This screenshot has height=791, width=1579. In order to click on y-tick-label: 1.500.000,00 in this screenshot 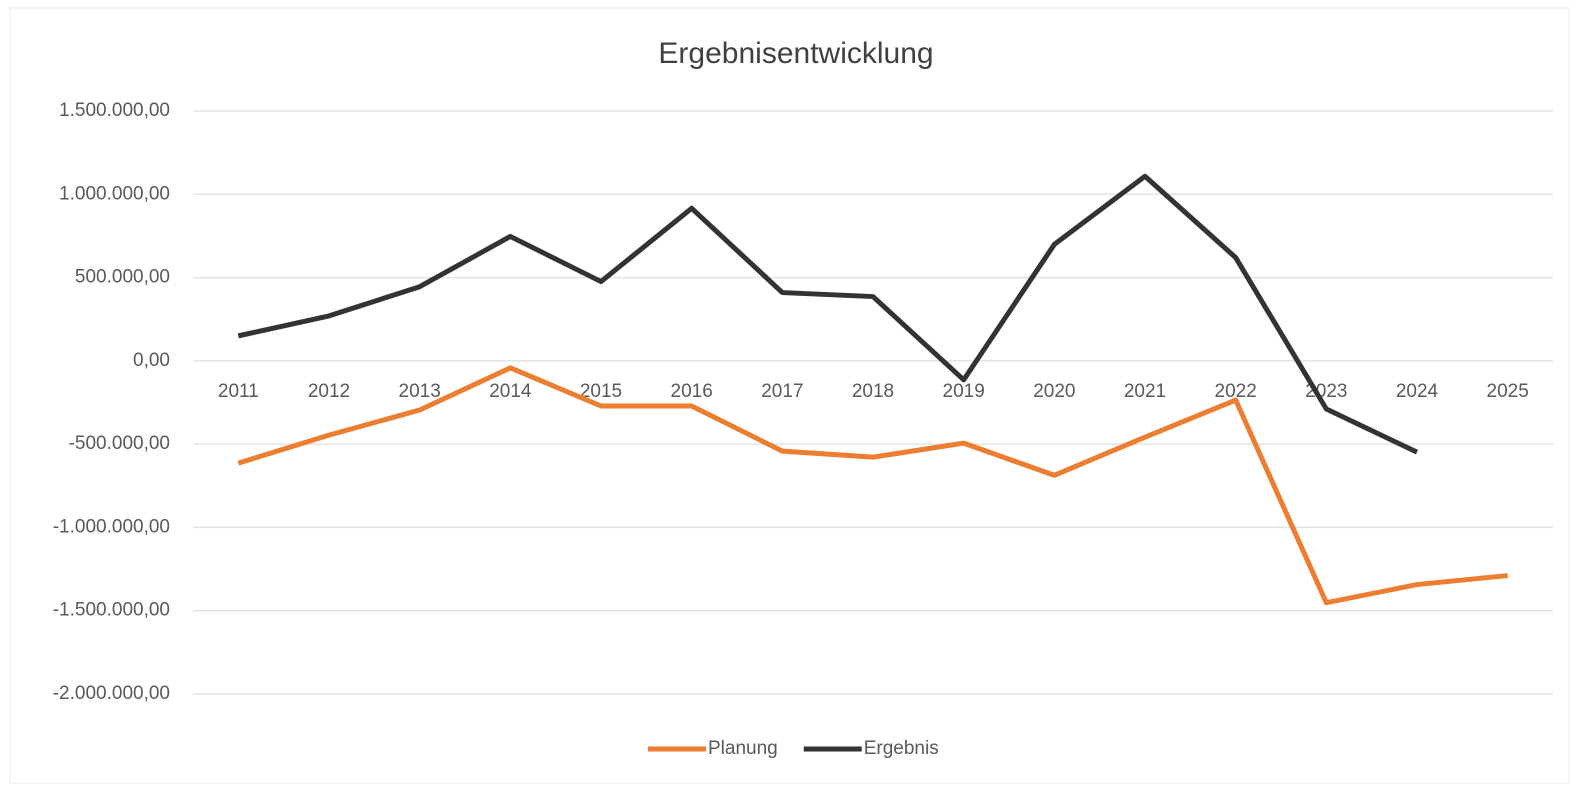, I will do `click(114, 110)`.